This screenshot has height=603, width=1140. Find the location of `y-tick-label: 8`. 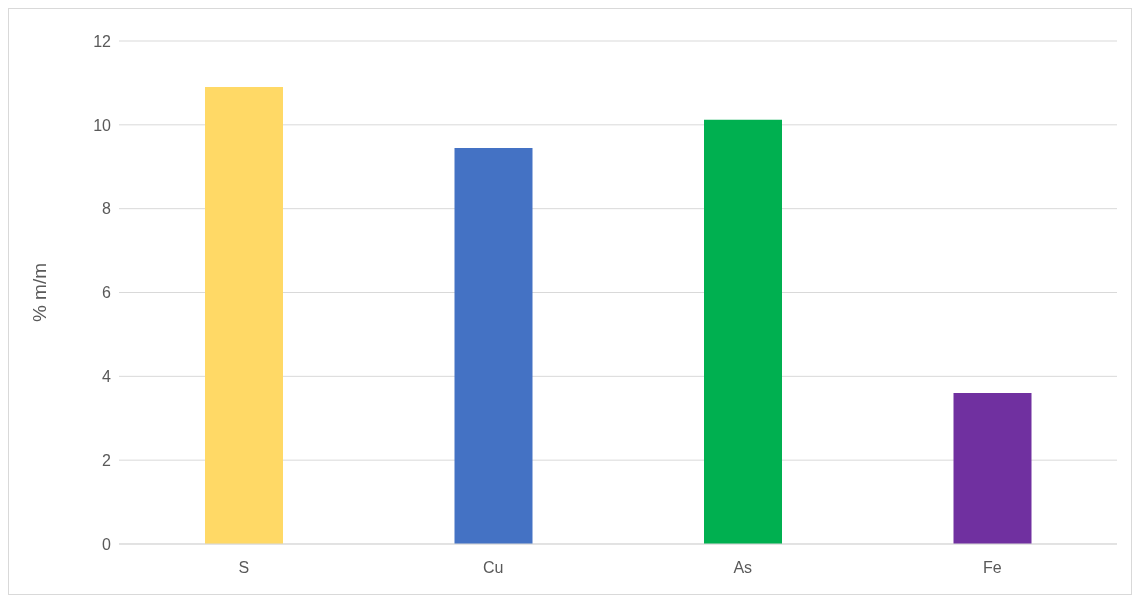

y-tick-label: 8 is located at coordinates (107, 209).